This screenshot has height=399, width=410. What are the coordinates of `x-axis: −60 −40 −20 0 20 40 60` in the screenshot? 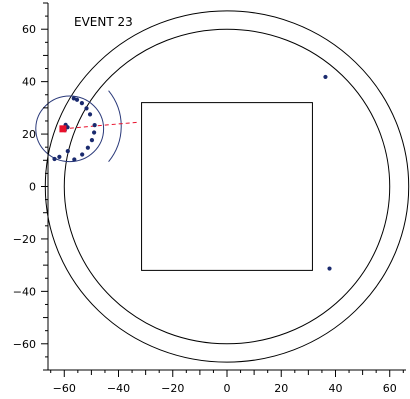 It's located at (227, 382).